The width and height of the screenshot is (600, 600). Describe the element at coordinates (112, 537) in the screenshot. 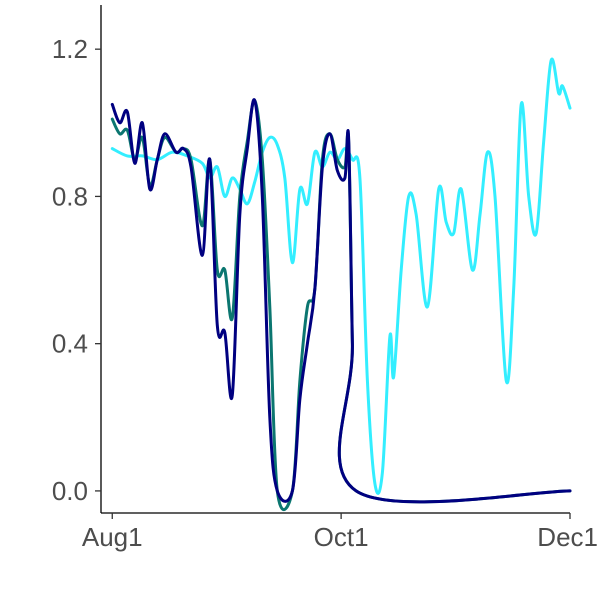

I see `x-tick-label: Aug1` at that location.